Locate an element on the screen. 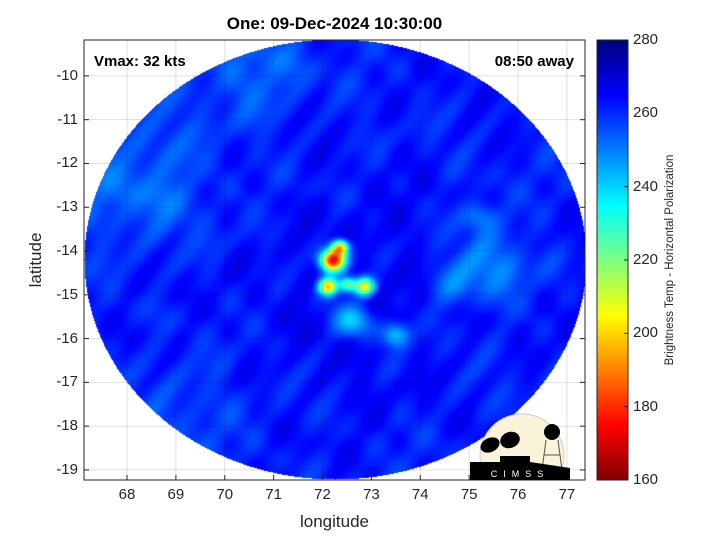 Image resolution: width=720 pixels, height=540 pixels. x-tick-label: 68 is located at coordinates (127, 494).